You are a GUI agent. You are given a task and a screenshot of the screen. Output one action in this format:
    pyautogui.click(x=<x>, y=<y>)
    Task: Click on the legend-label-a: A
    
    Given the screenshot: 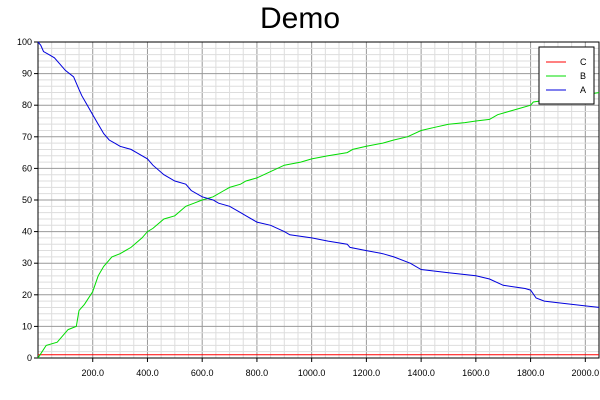 What is the action you would take?
    pyautogui.click(x=583, y=90)
    